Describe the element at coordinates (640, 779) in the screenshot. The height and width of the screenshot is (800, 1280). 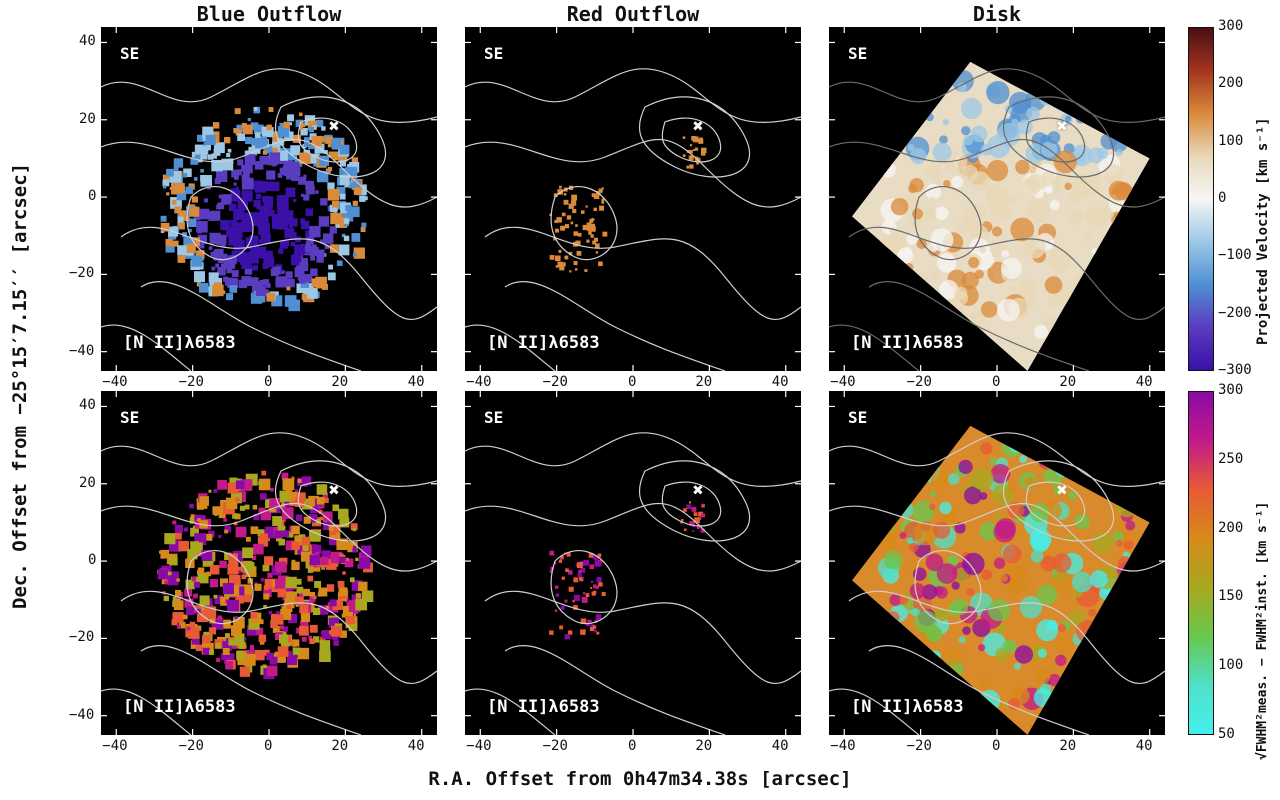
I see `x-axis-label: R.A. Offset from 0h47m34.38s [arcsec]` at that location.